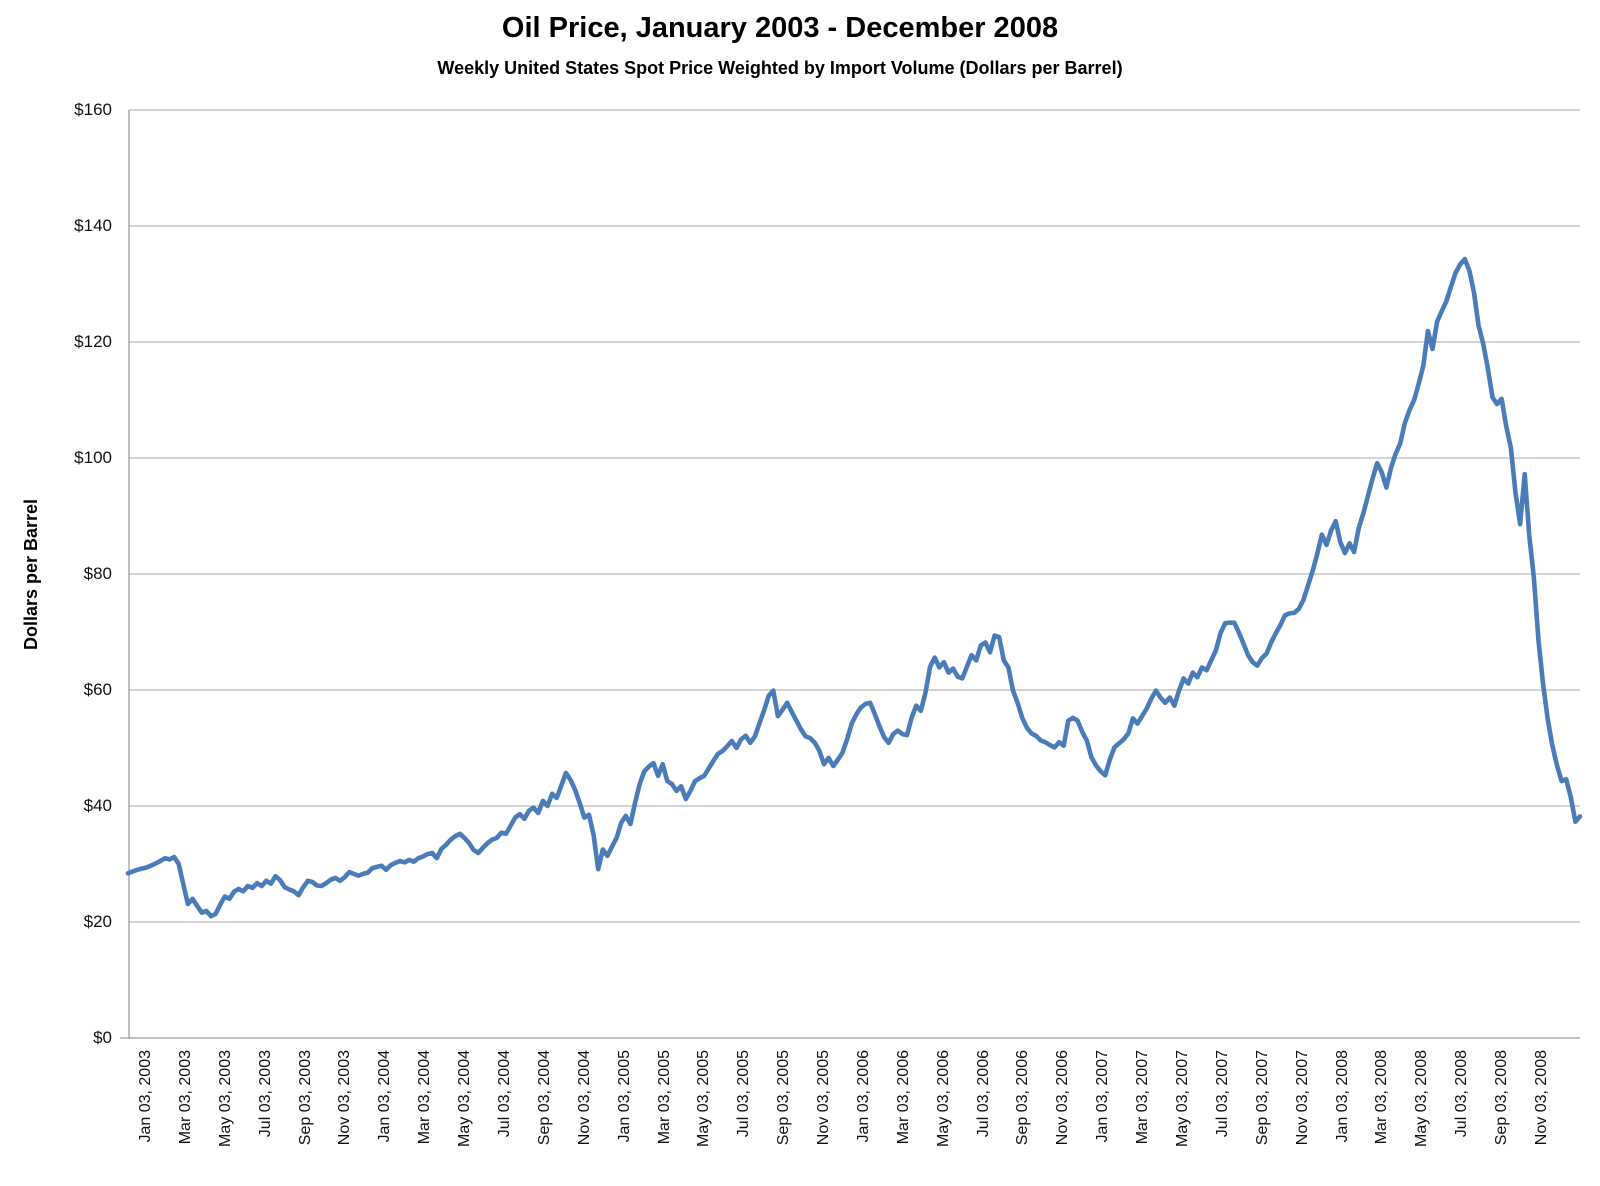 This screenshot has width=1600, height=1186. I want to click on chart-title: Oil Price, January 2003 - December 2008, so click(780, 28).